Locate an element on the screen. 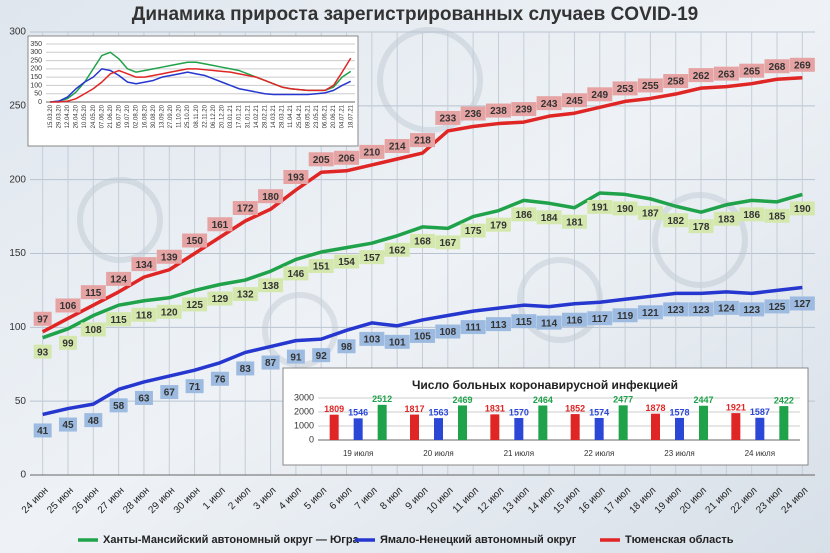 The image size is (830, 553). value-label: 186 is located at coordinates (523, 215).